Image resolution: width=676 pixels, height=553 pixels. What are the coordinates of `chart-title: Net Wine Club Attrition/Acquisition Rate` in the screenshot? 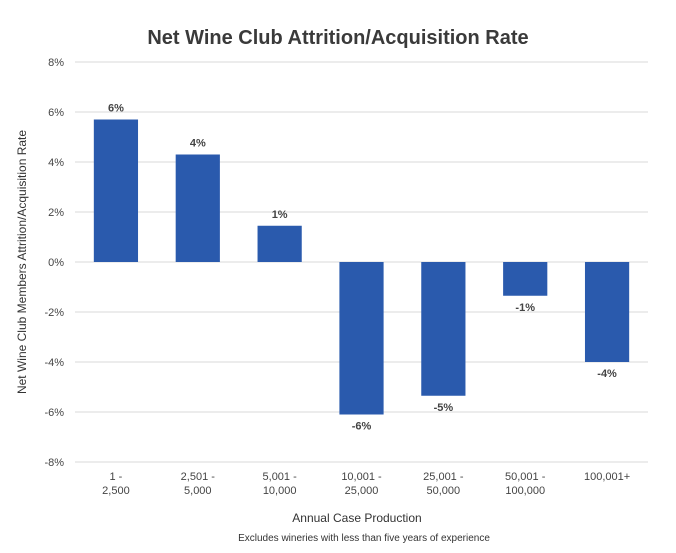 It's located at (337, 38).